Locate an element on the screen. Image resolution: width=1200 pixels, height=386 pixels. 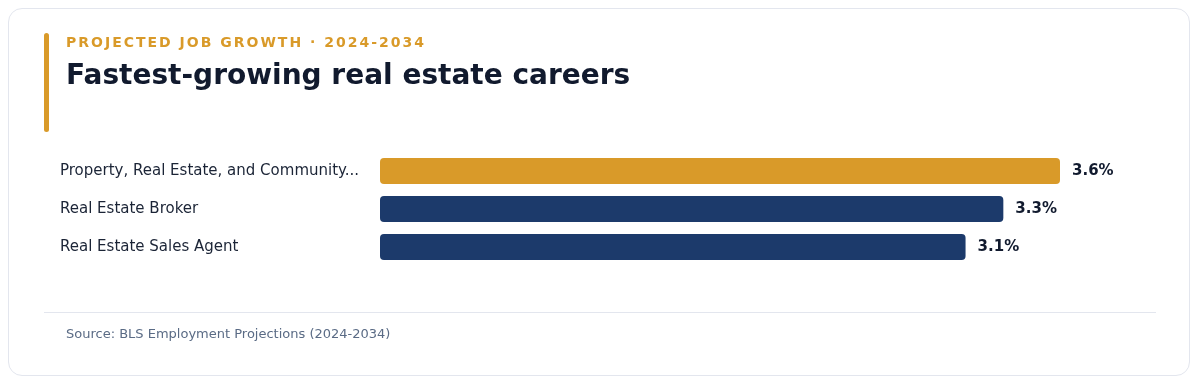
chart-title: Fastest-growing real estate careers is located at coordinates (348, 74).